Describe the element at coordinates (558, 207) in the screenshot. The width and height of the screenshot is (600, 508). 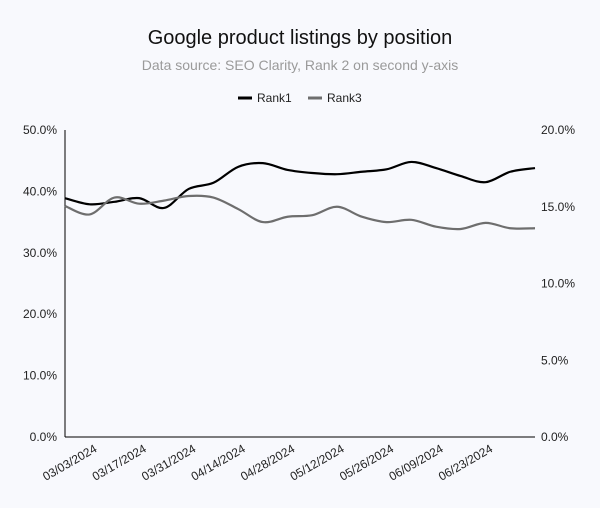
I see `y-right-tick-label: 15.0%` at that location.